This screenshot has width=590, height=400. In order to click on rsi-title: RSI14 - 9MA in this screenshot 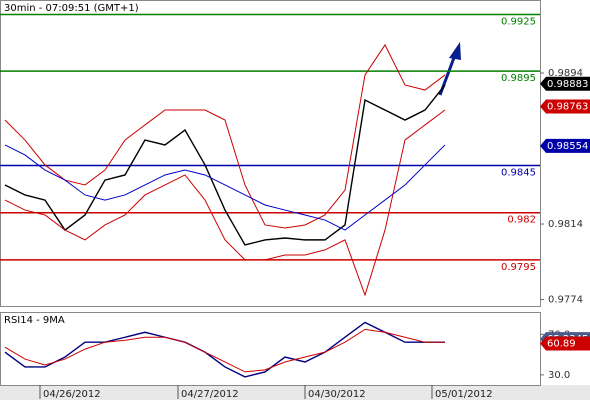, I will do `click(34, 320)`.